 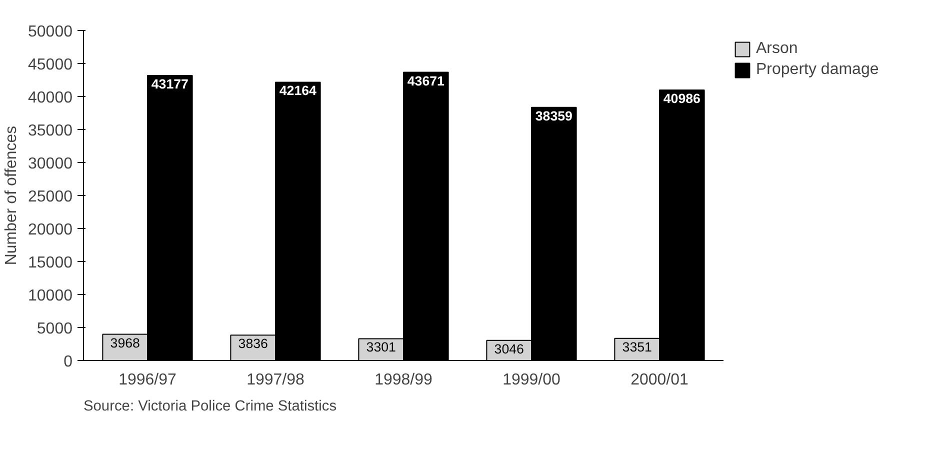 What do you see at coordinates (50, 65) in the screenshot?
I see `y-tick-label: 45000` at bounding box center [50, 65].